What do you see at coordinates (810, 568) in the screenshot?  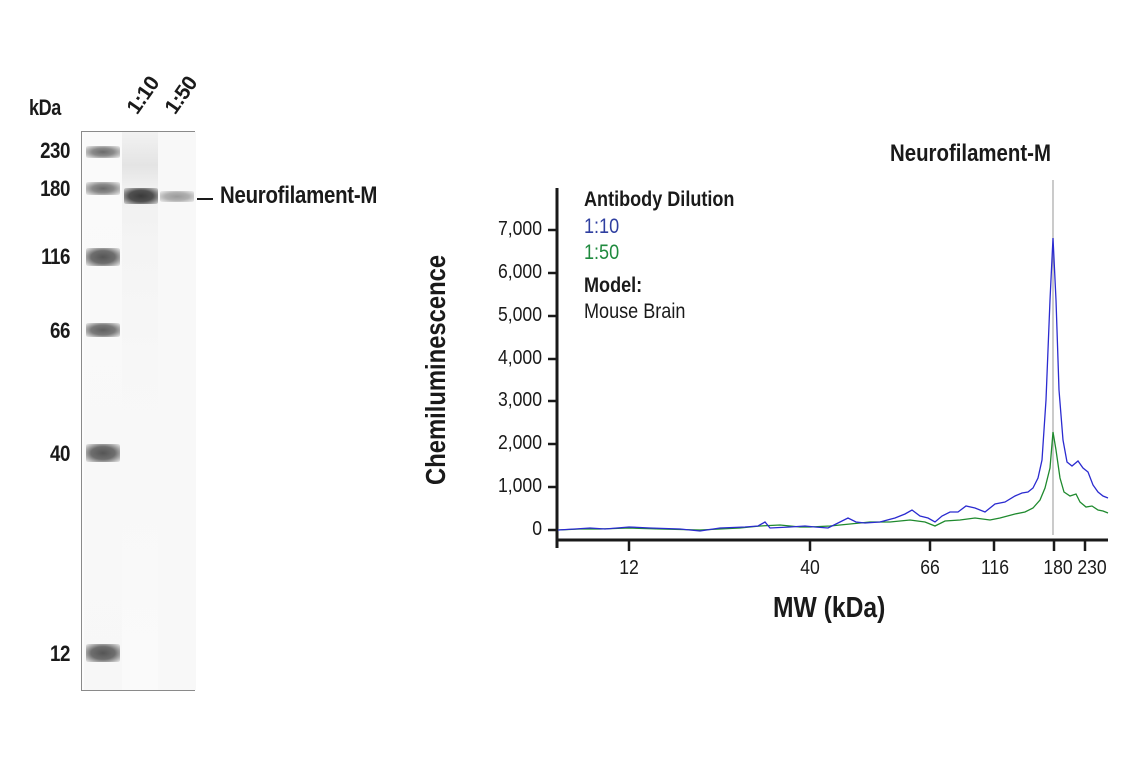 I see `x-tick-label: 40` at bounding box center [810, 568].